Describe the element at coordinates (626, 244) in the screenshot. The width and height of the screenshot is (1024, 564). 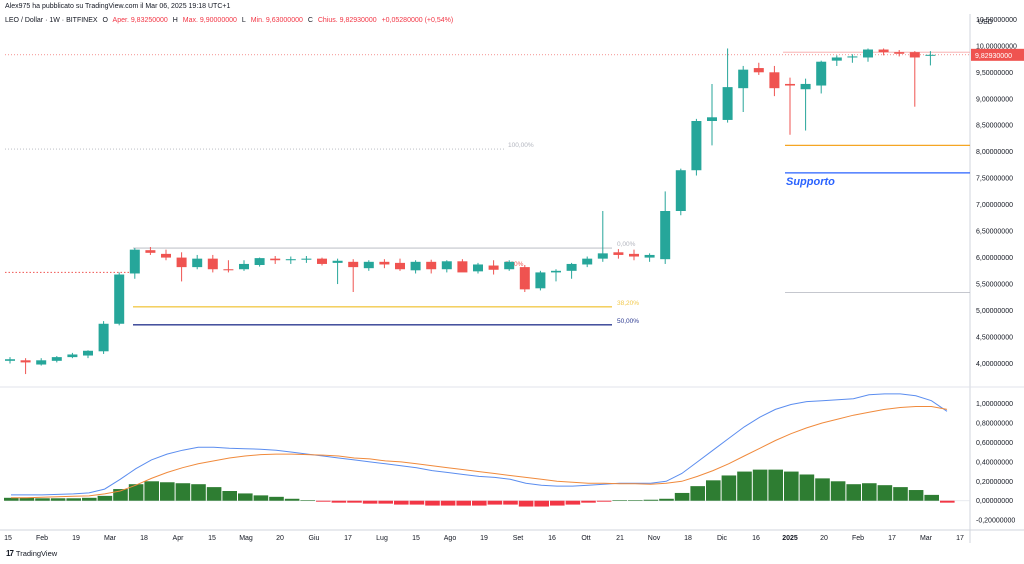
I see `fib-label: 0,00%` at that location.